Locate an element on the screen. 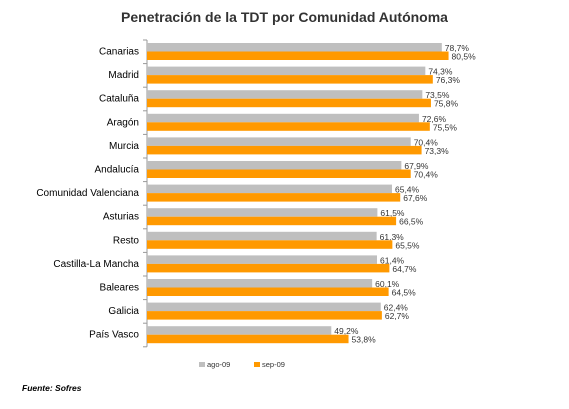  category-label: Comunidad Valenciana is located at coordinates (87, 193).